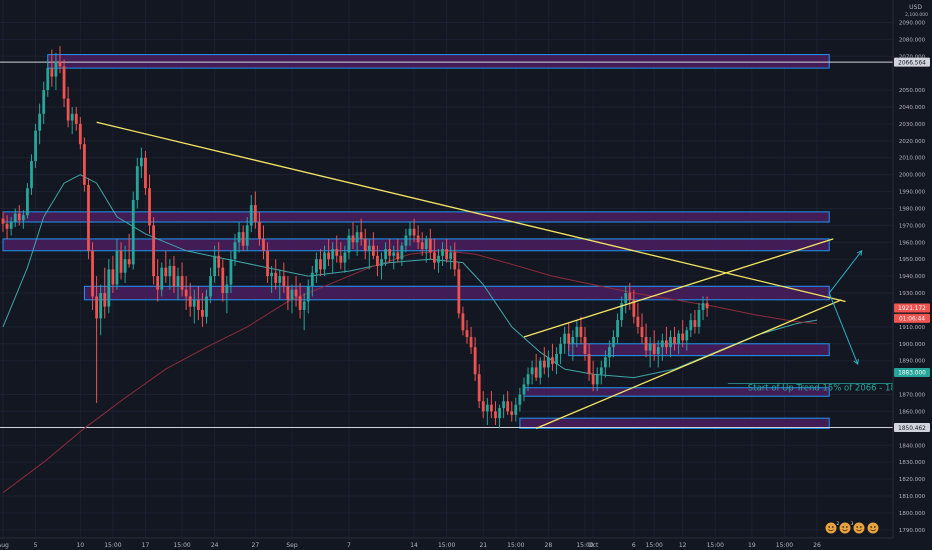 The image size is (932, 550). I want to click on price-tick-label: 1980.000, so click(912, 209).